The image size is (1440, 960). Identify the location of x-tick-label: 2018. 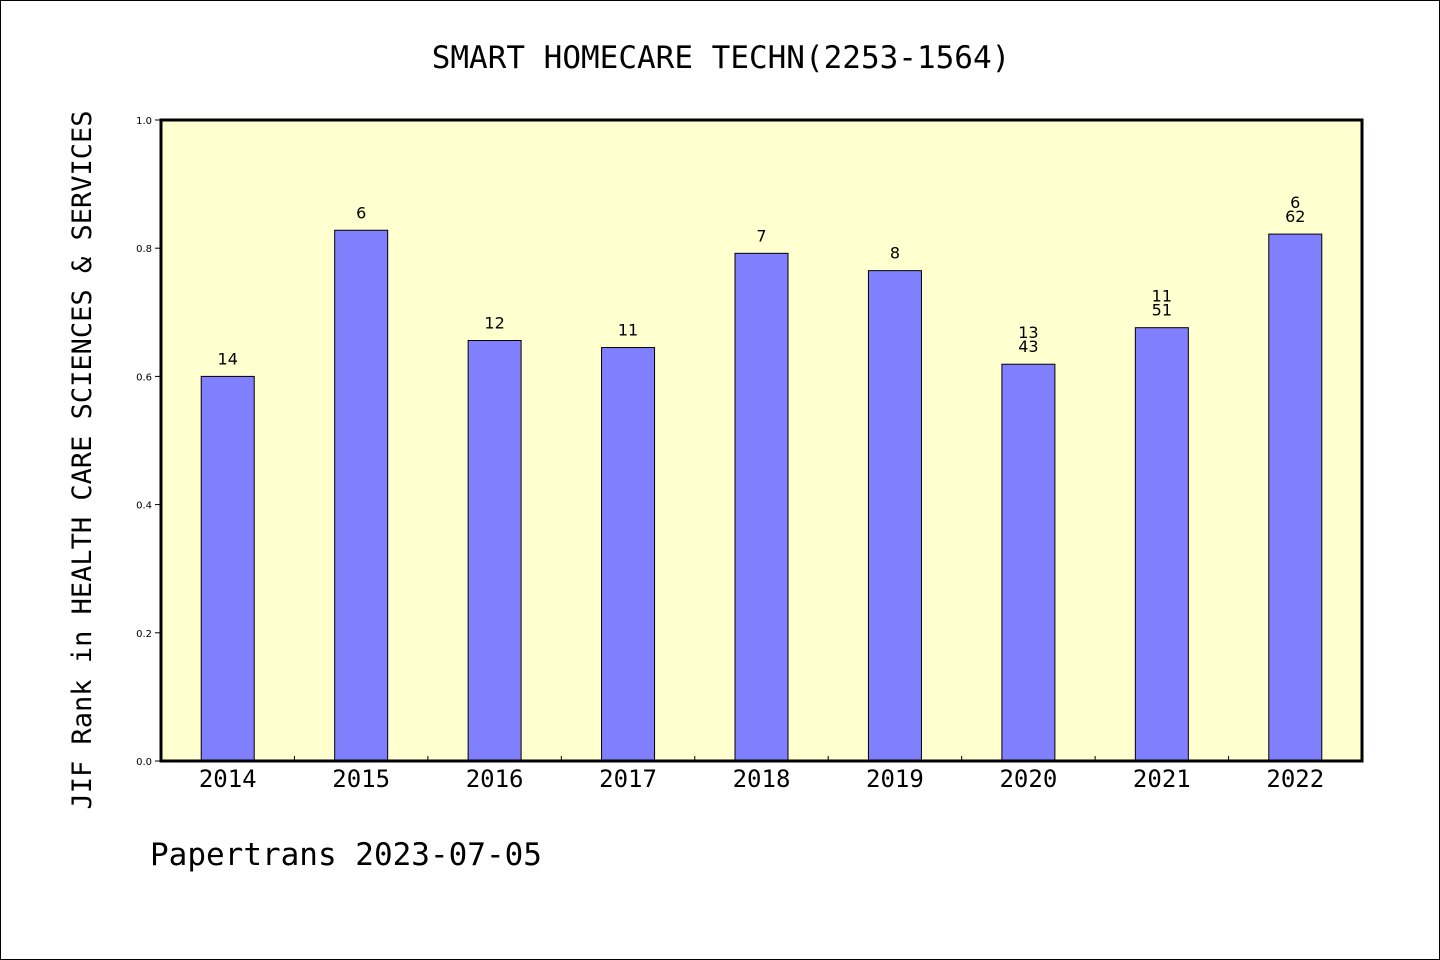
(762, 779).